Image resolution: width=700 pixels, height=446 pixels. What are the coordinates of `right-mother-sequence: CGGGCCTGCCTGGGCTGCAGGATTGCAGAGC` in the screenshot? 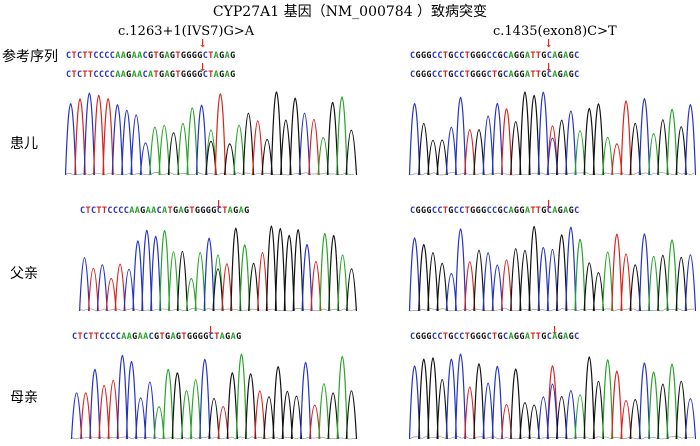 It's located at (495, 337).